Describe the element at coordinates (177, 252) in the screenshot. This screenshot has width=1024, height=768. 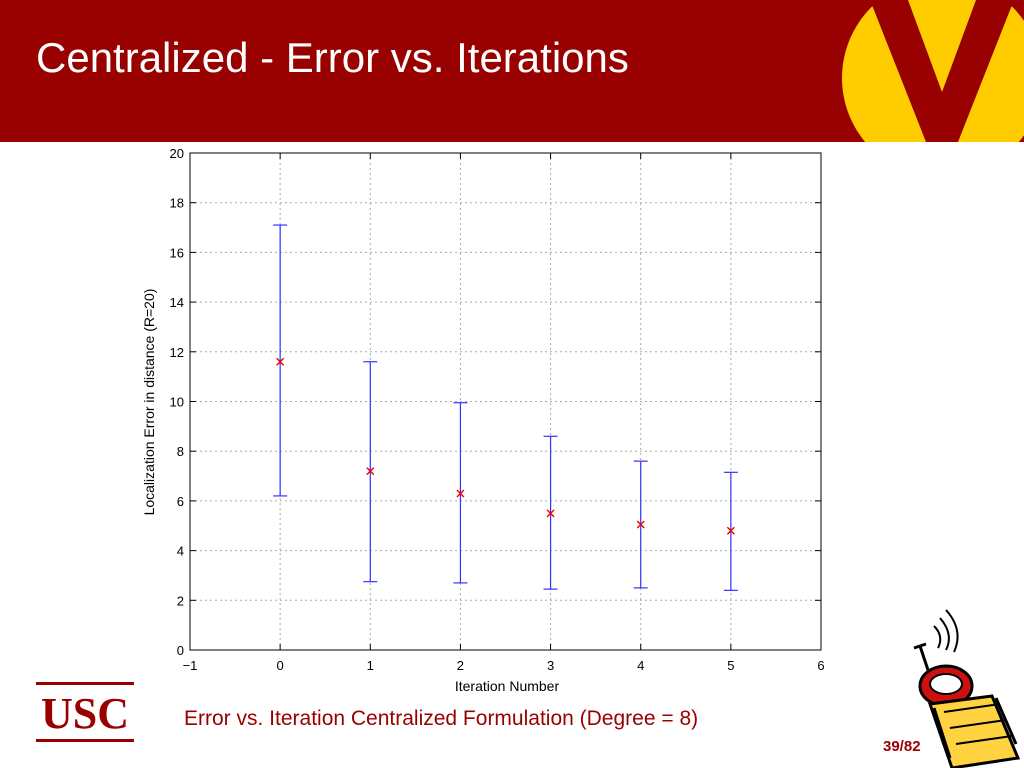
I see `y-tick-label: 16` at that location.